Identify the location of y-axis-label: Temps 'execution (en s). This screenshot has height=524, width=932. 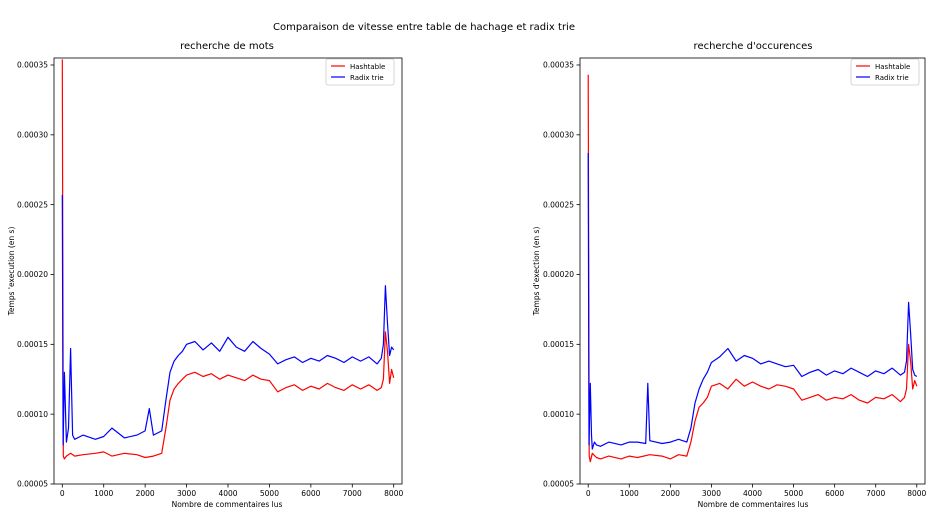
(11, 272).